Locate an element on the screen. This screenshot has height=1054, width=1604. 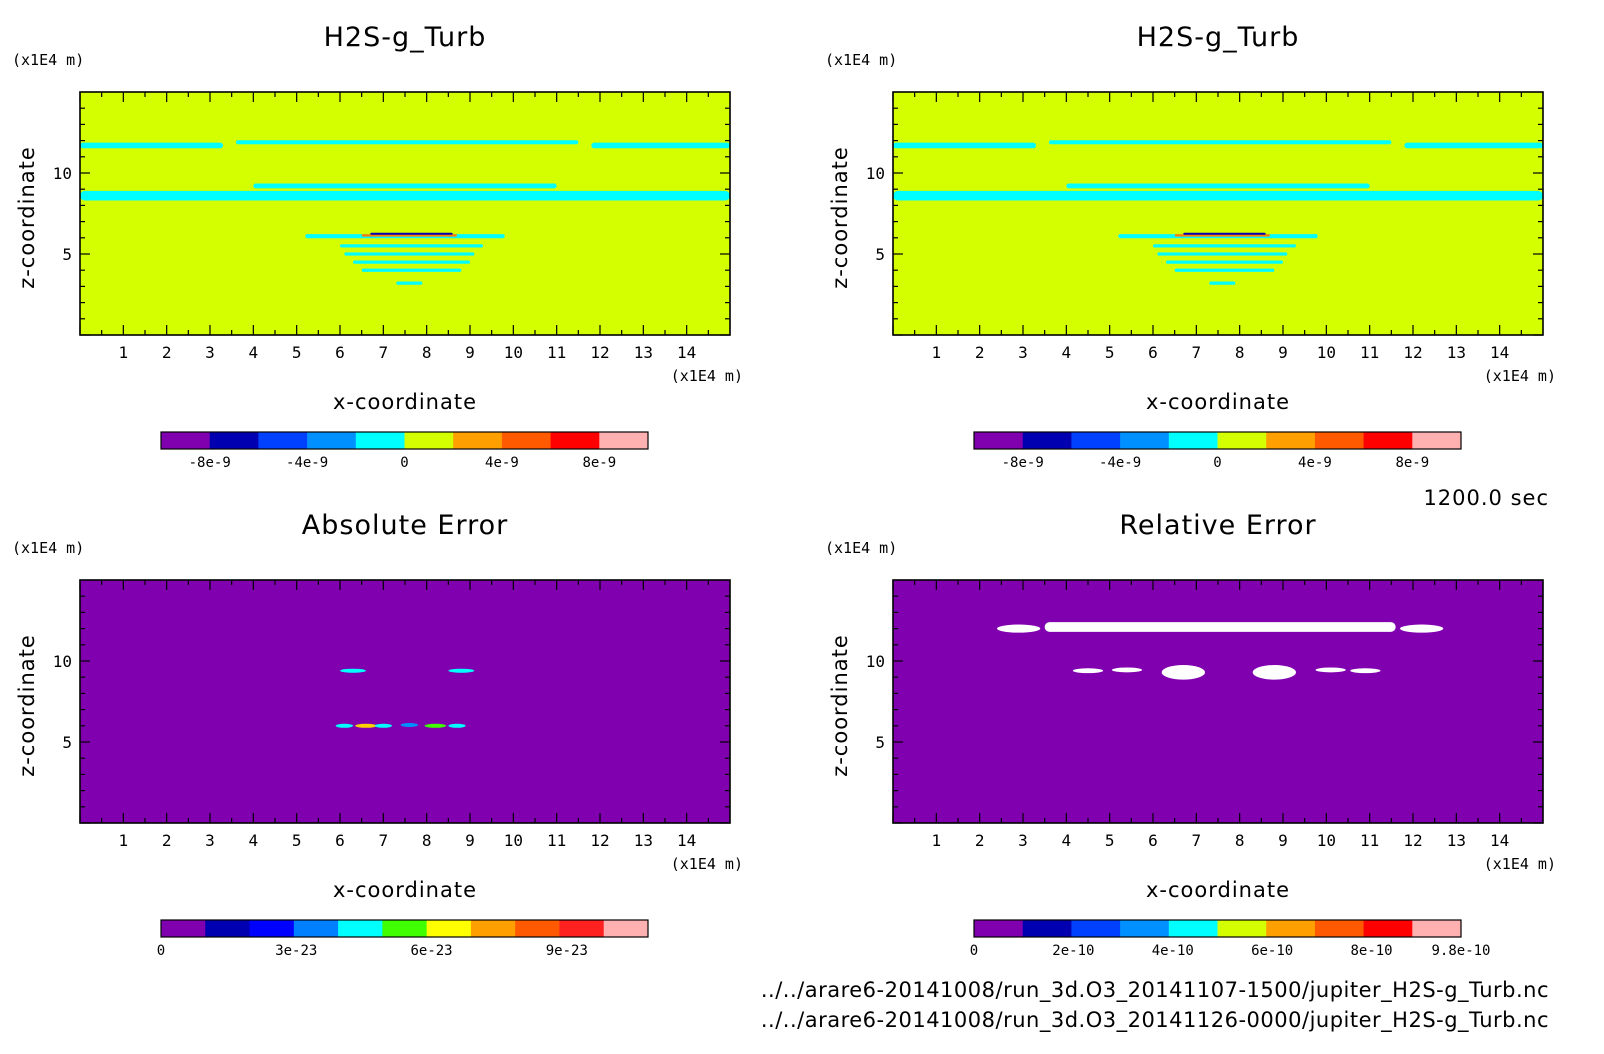
colorbar-tick-label: 6e-23 is located at coordinates (431, 951).